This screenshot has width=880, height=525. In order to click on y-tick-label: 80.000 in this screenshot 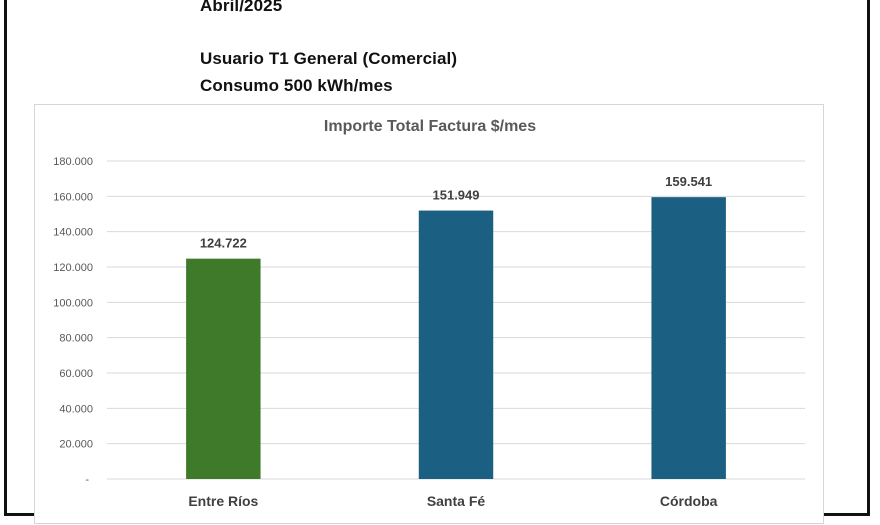, I will do `click(76, 339)`.